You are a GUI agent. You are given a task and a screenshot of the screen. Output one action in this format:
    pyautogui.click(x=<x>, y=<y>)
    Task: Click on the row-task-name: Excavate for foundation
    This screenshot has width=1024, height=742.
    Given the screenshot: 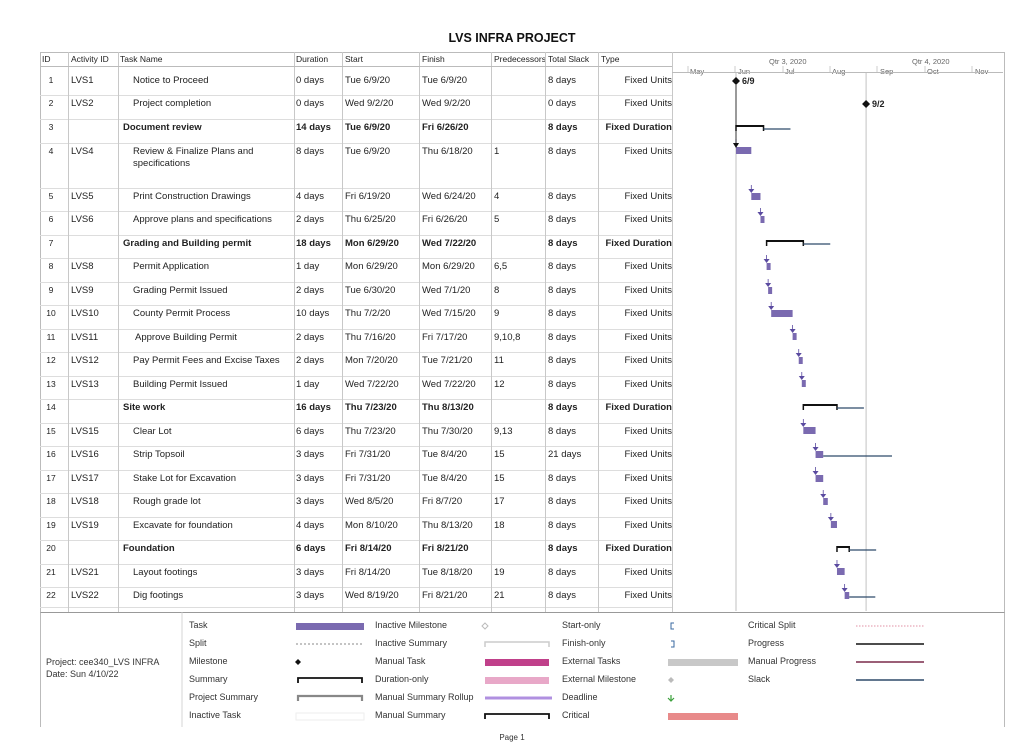 What is the action you would take?
    pyautogui.click(x=183, y=525)
    